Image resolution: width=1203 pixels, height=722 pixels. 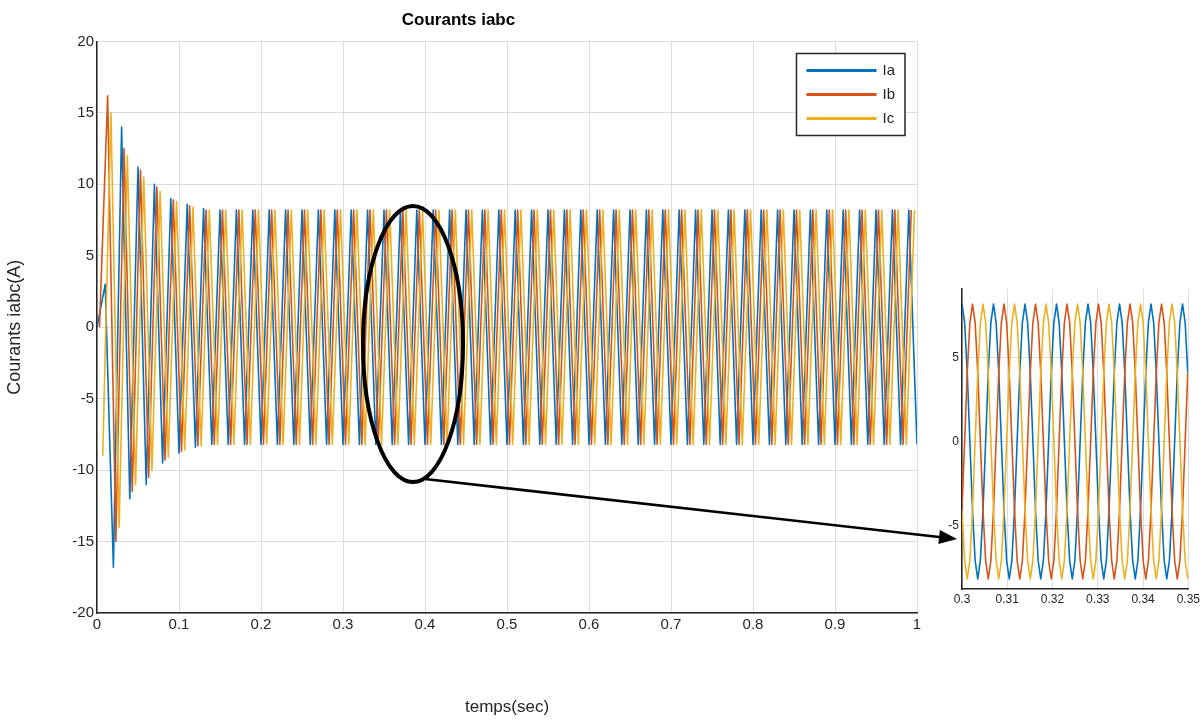 What do you see at coordinates (835, 624) in the screenshot?
I see `x-tick-label: 0.9` at bounding box center [835, 624].